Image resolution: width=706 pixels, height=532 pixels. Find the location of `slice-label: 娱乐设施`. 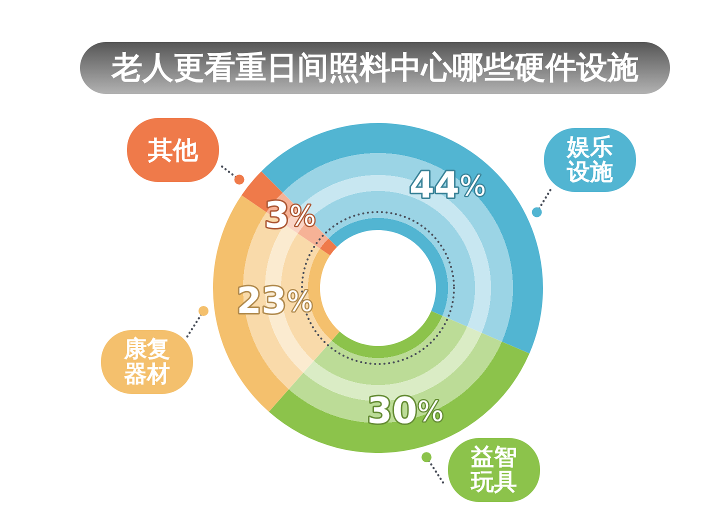

slice-label: 娱乐设施 is located at coordinates (589, 160).